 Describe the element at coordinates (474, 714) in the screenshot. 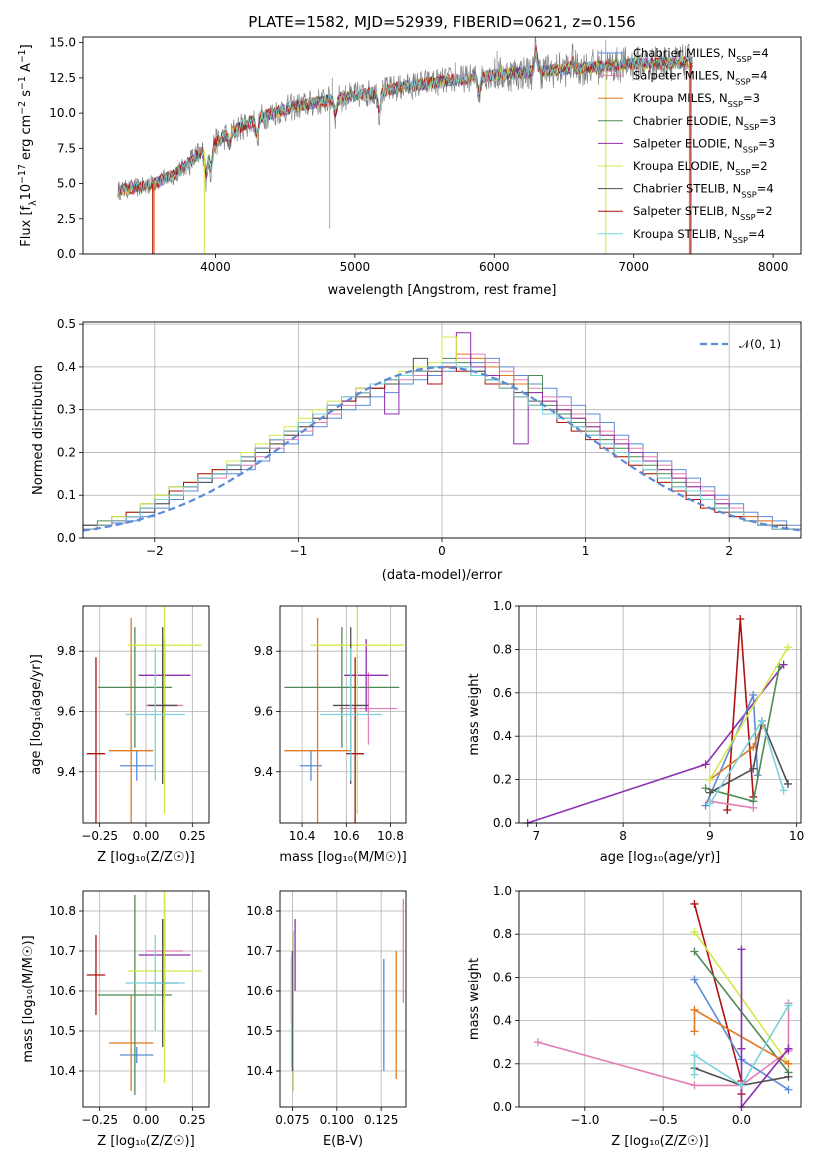

I see `weight-vs-age-ylabel: mass weight` at that location.